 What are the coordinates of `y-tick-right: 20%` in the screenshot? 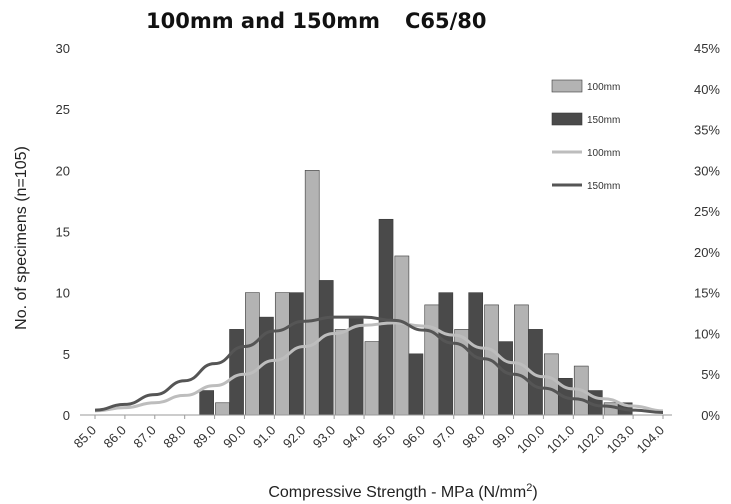 It's located at (707, 252).